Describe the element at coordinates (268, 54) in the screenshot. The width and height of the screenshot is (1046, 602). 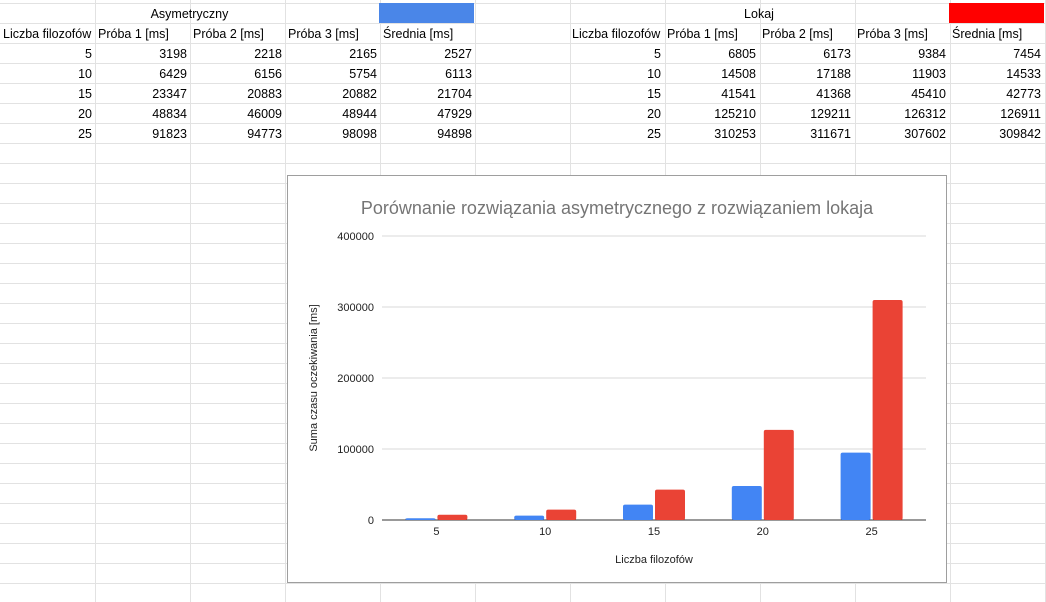
I see `asym-table-cell: 2218` at that location.